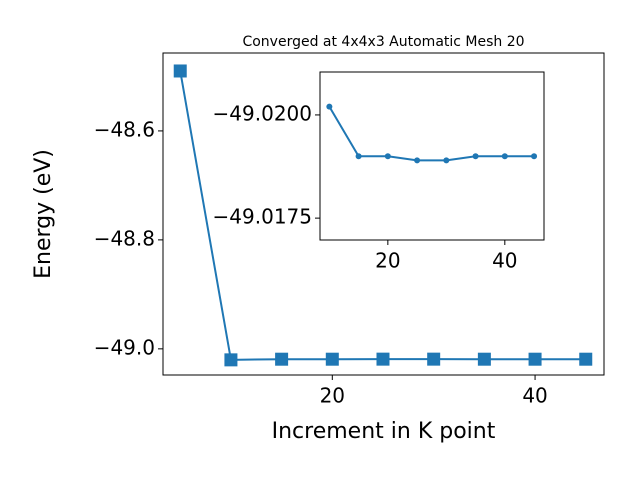 This screenshot has width=640, height=480. Describe the element at coordinates (262, 217) in the screenshot. I see `y-tick-label: −49.0175` at that location.